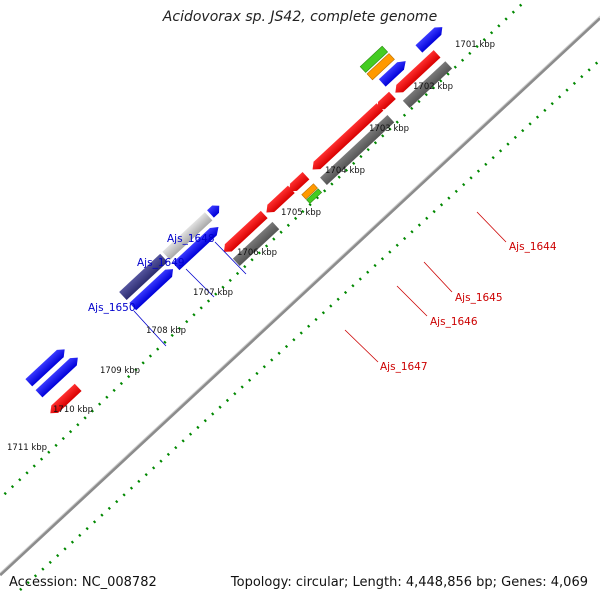 The height and width of the screenshot is (600, 600). What do you see at coordinates (120, 371) in the screenshot?
I see `tick-label-1709: 1709 kbp` at bounding box center [120, 371].